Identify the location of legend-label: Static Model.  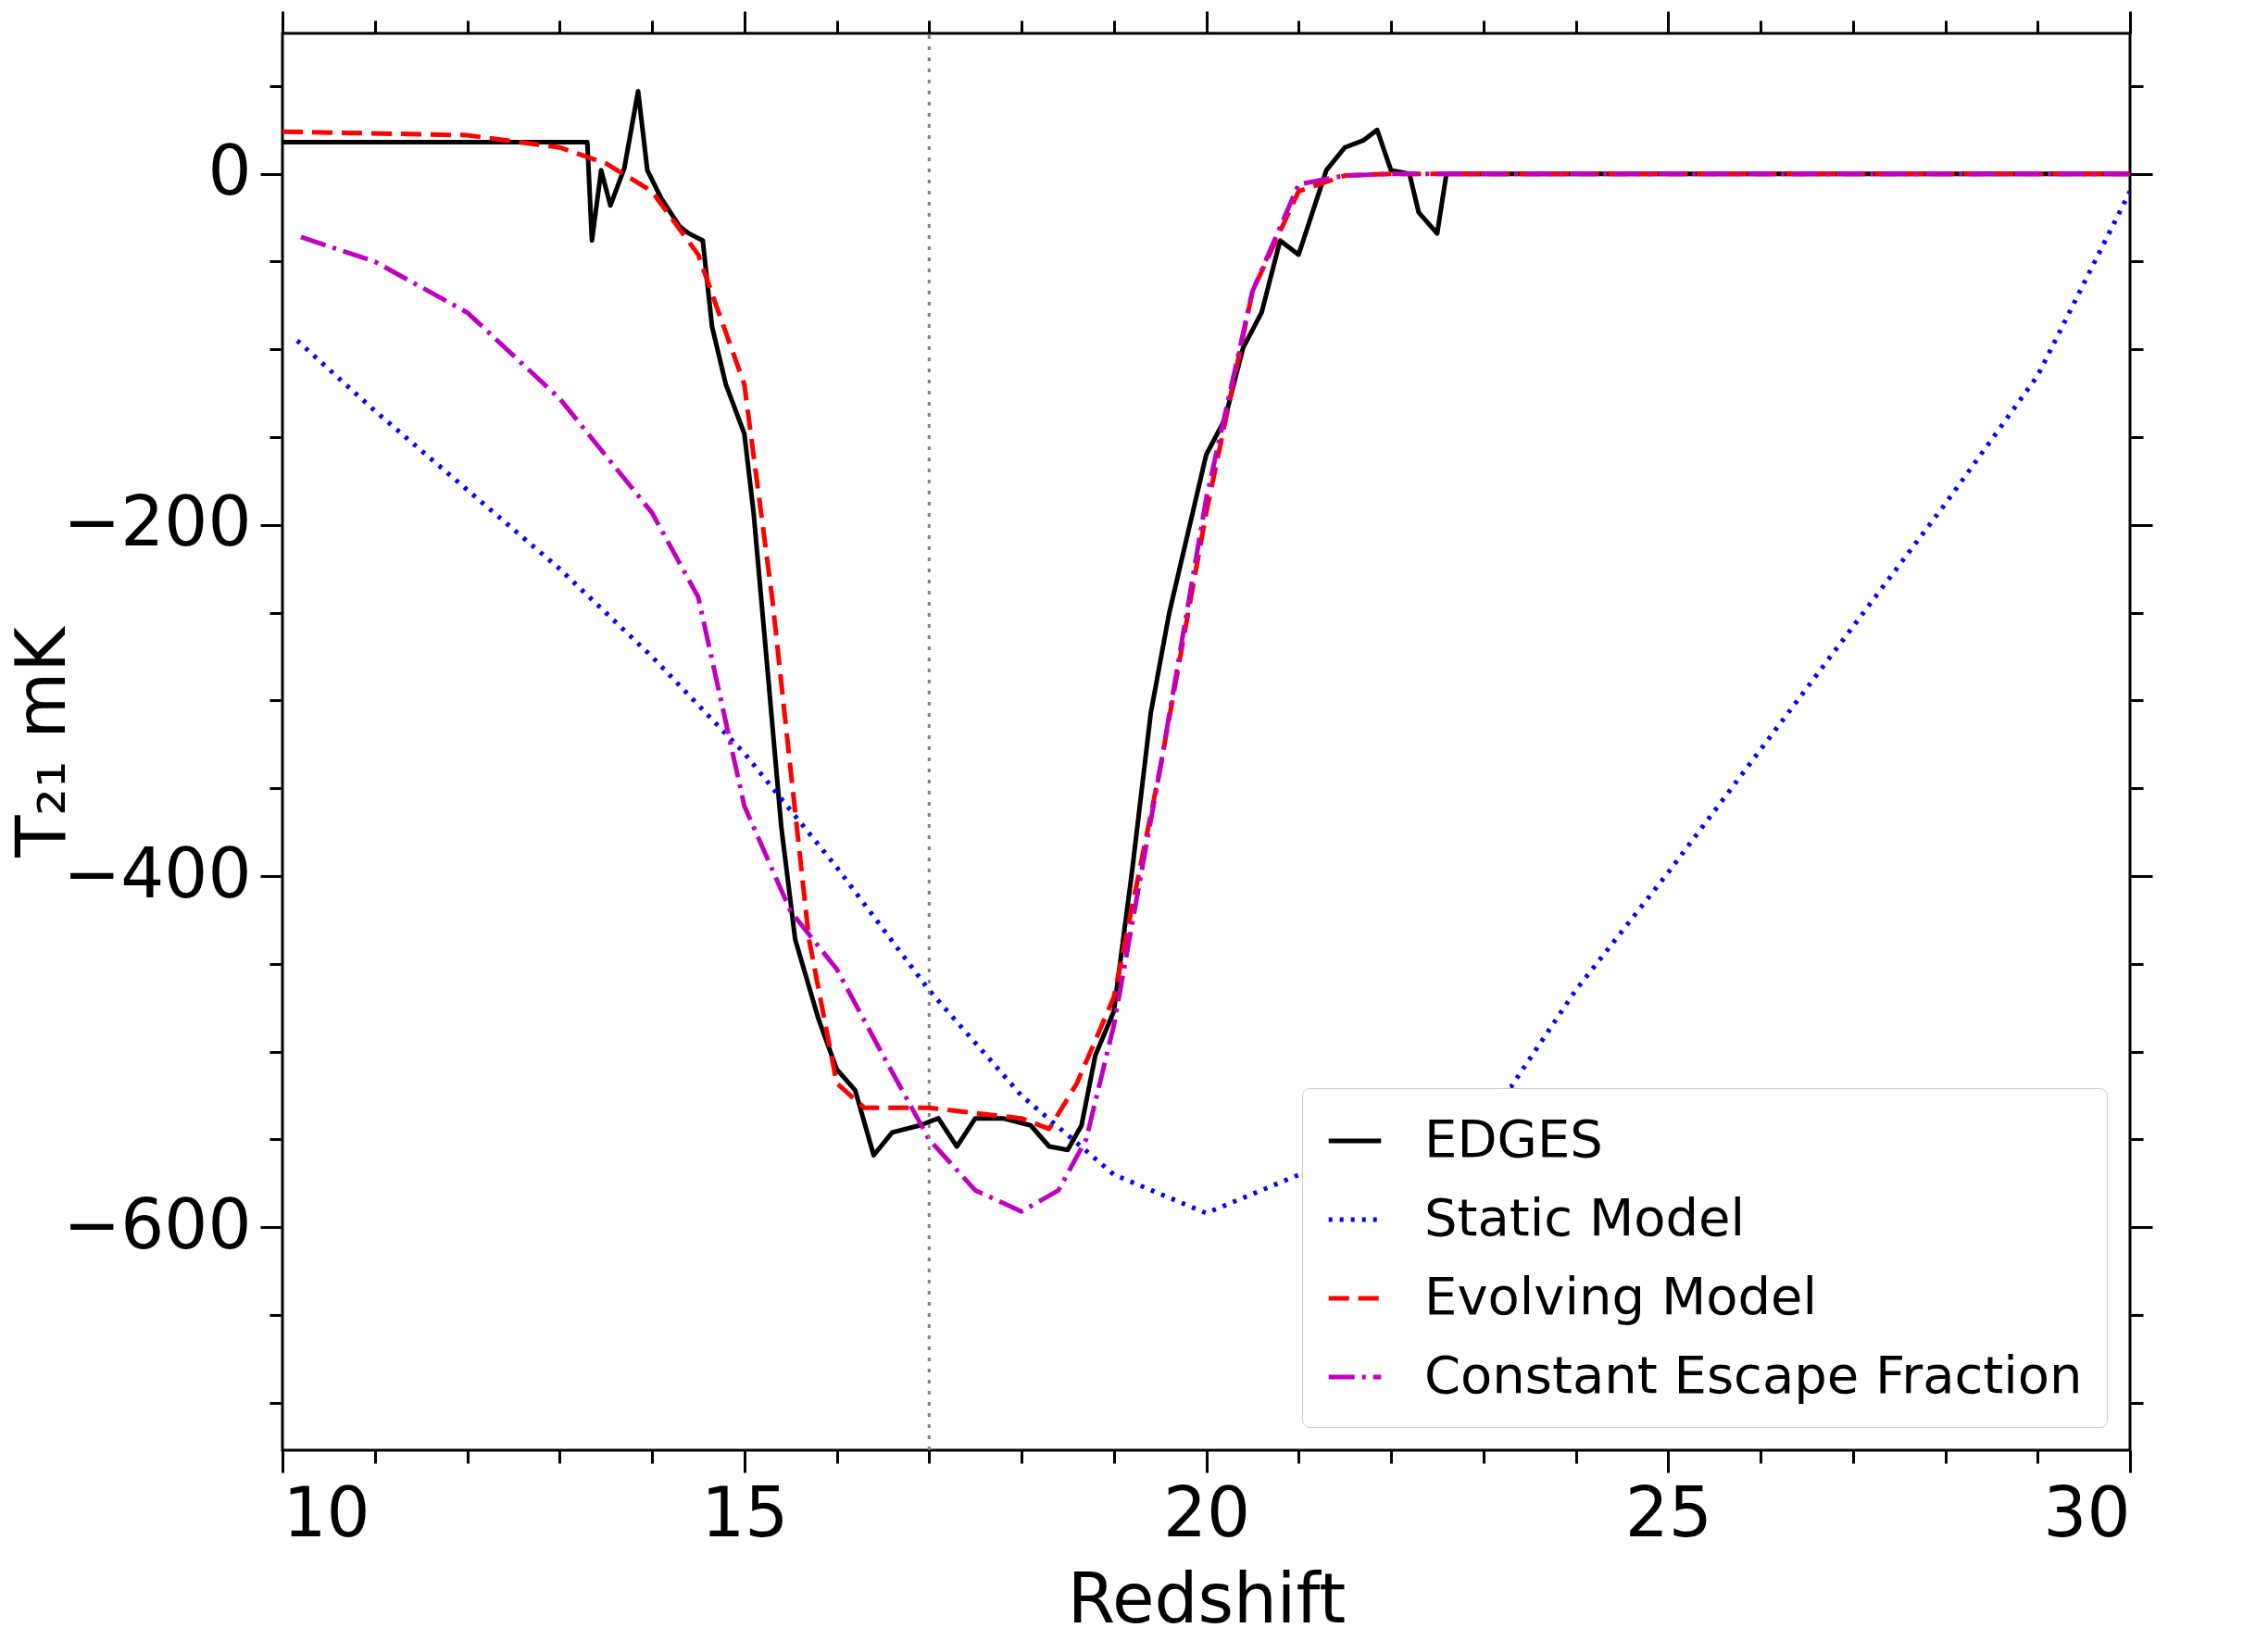
(1585, 1217).